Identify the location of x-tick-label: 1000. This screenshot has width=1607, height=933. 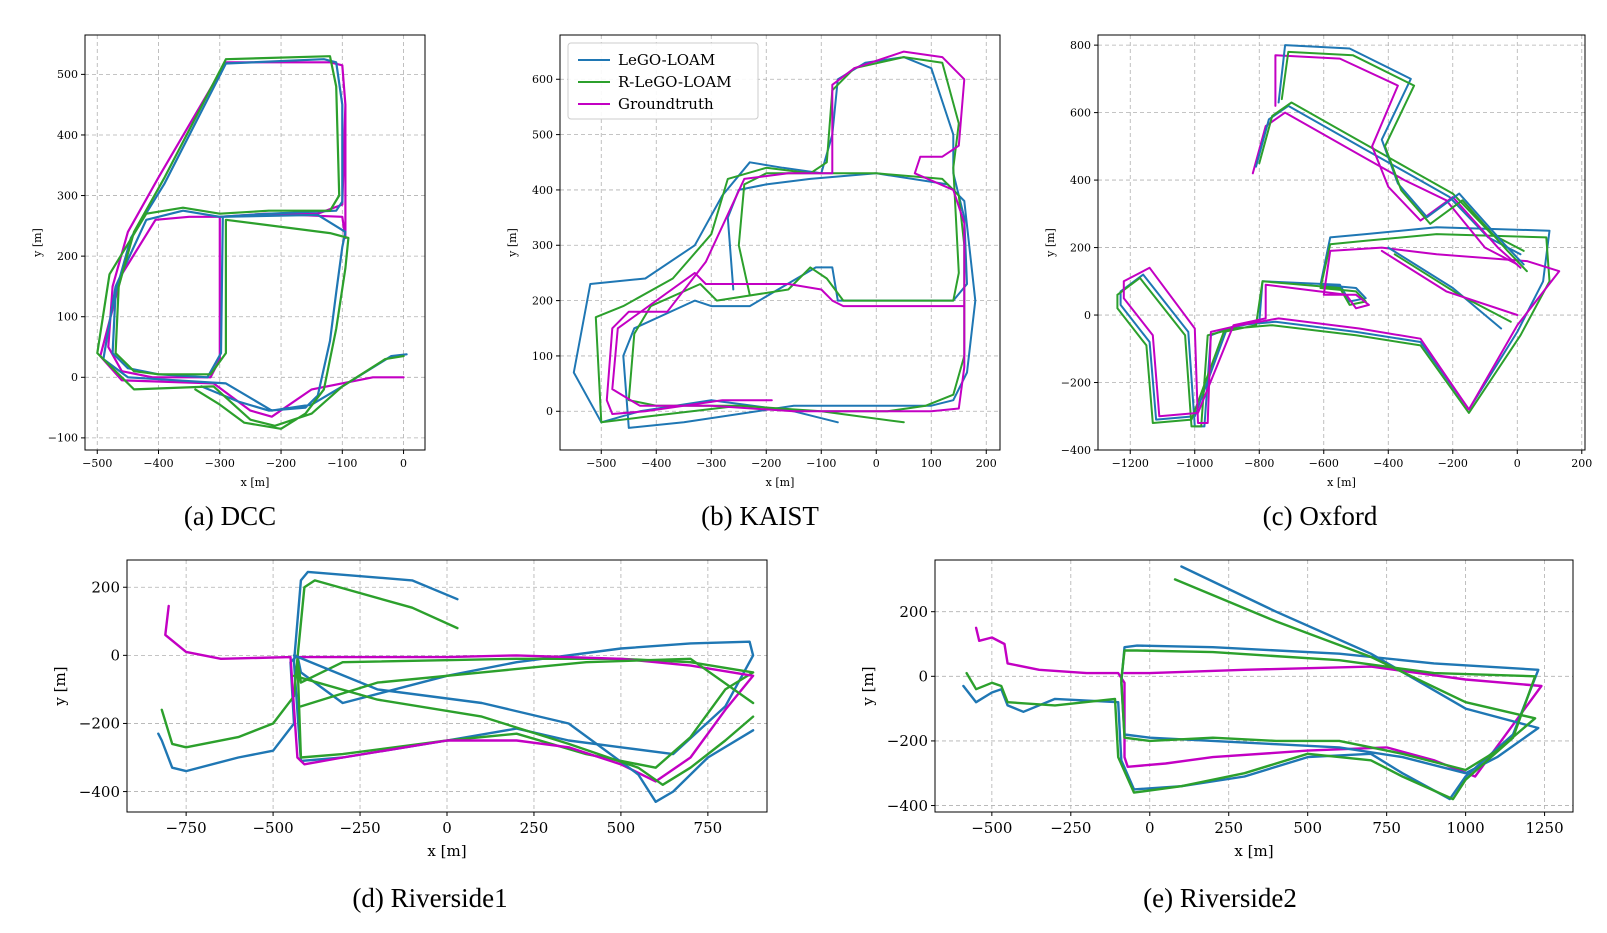
(1466, 828).